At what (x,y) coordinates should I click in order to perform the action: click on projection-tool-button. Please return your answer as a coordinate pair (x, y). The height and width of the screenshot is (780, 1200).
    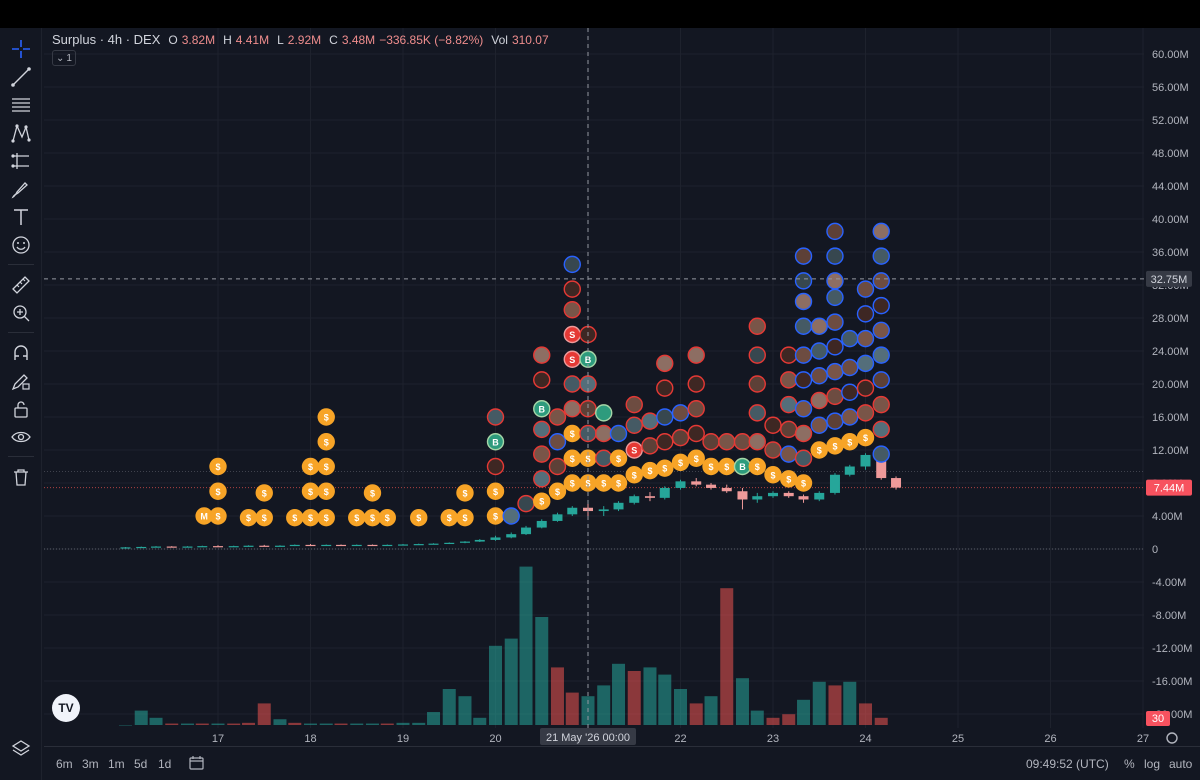
    Looking at the image, I should click on (21, 161).